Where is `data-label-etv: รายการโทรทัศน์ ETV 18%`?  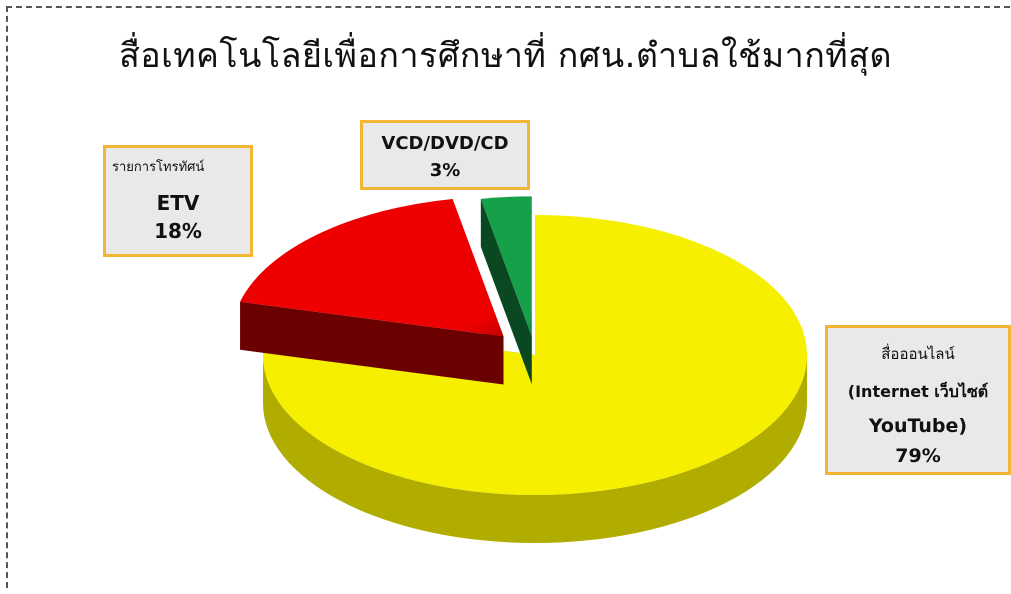
data-label-etv: รายการโทรทัศน์ ETV 18% is located at coordinates (178, 201).